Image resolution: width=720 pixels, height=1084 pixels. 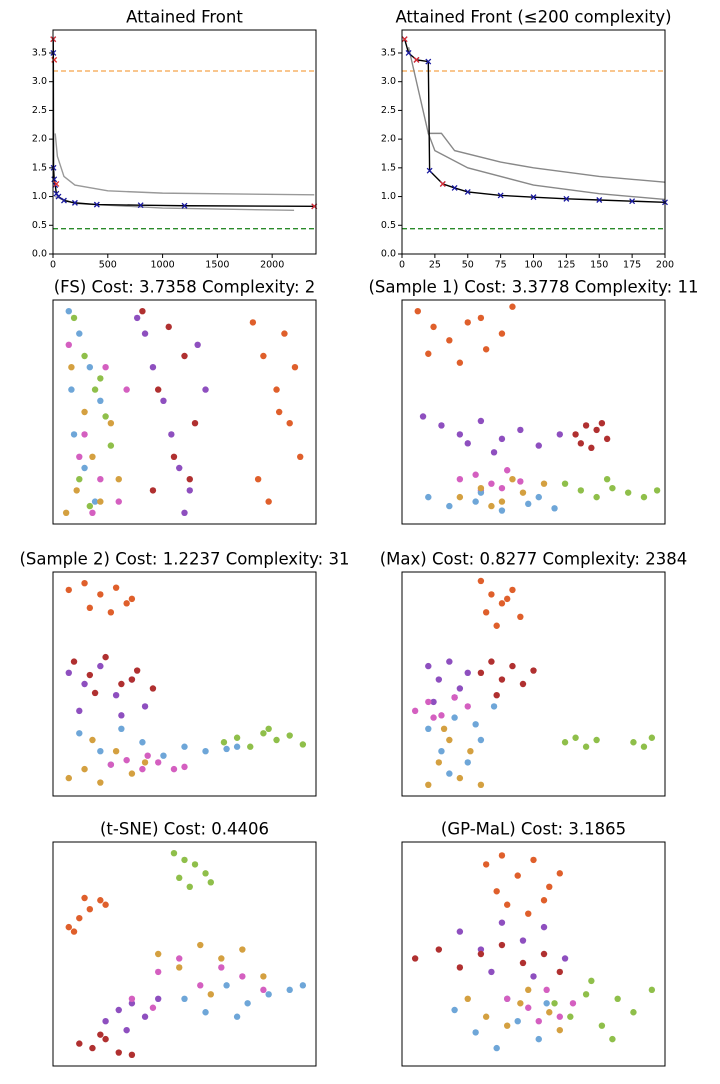 What do you see at coordinates (546, 167) in the screenshot?
I see `series-line` at bounding box center [546, 167].